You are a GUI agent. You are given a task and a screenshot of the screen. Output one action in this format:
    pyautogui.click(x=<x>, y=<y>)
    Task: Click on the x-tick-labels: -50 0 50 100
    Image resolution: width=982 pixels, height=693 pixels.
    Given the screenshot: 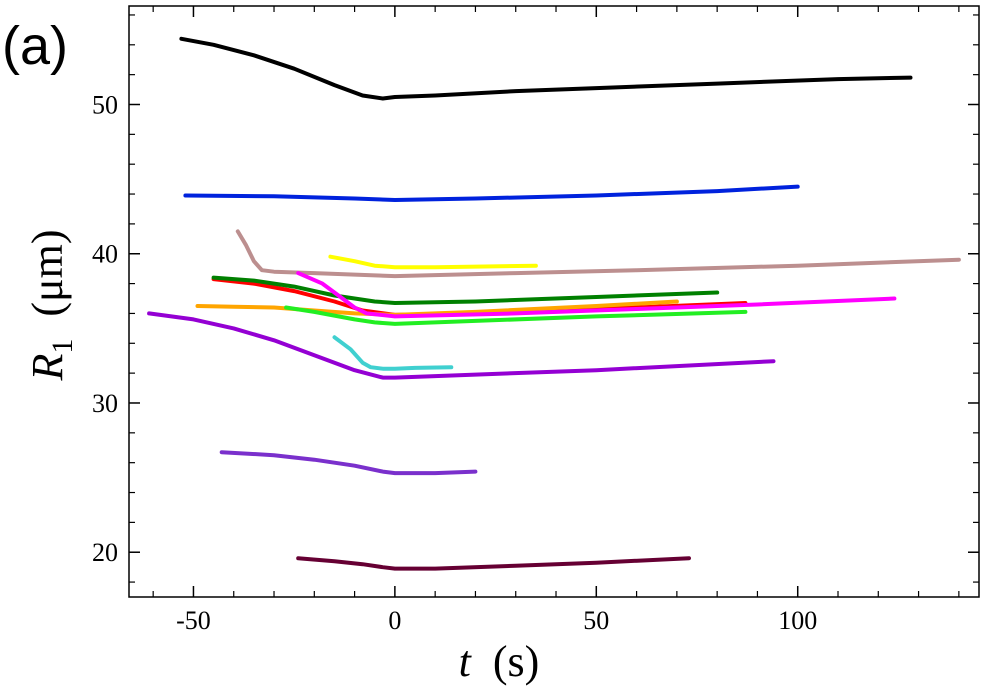 What is the action you would take?
    pyautogui.click(x=496, y=620)
    